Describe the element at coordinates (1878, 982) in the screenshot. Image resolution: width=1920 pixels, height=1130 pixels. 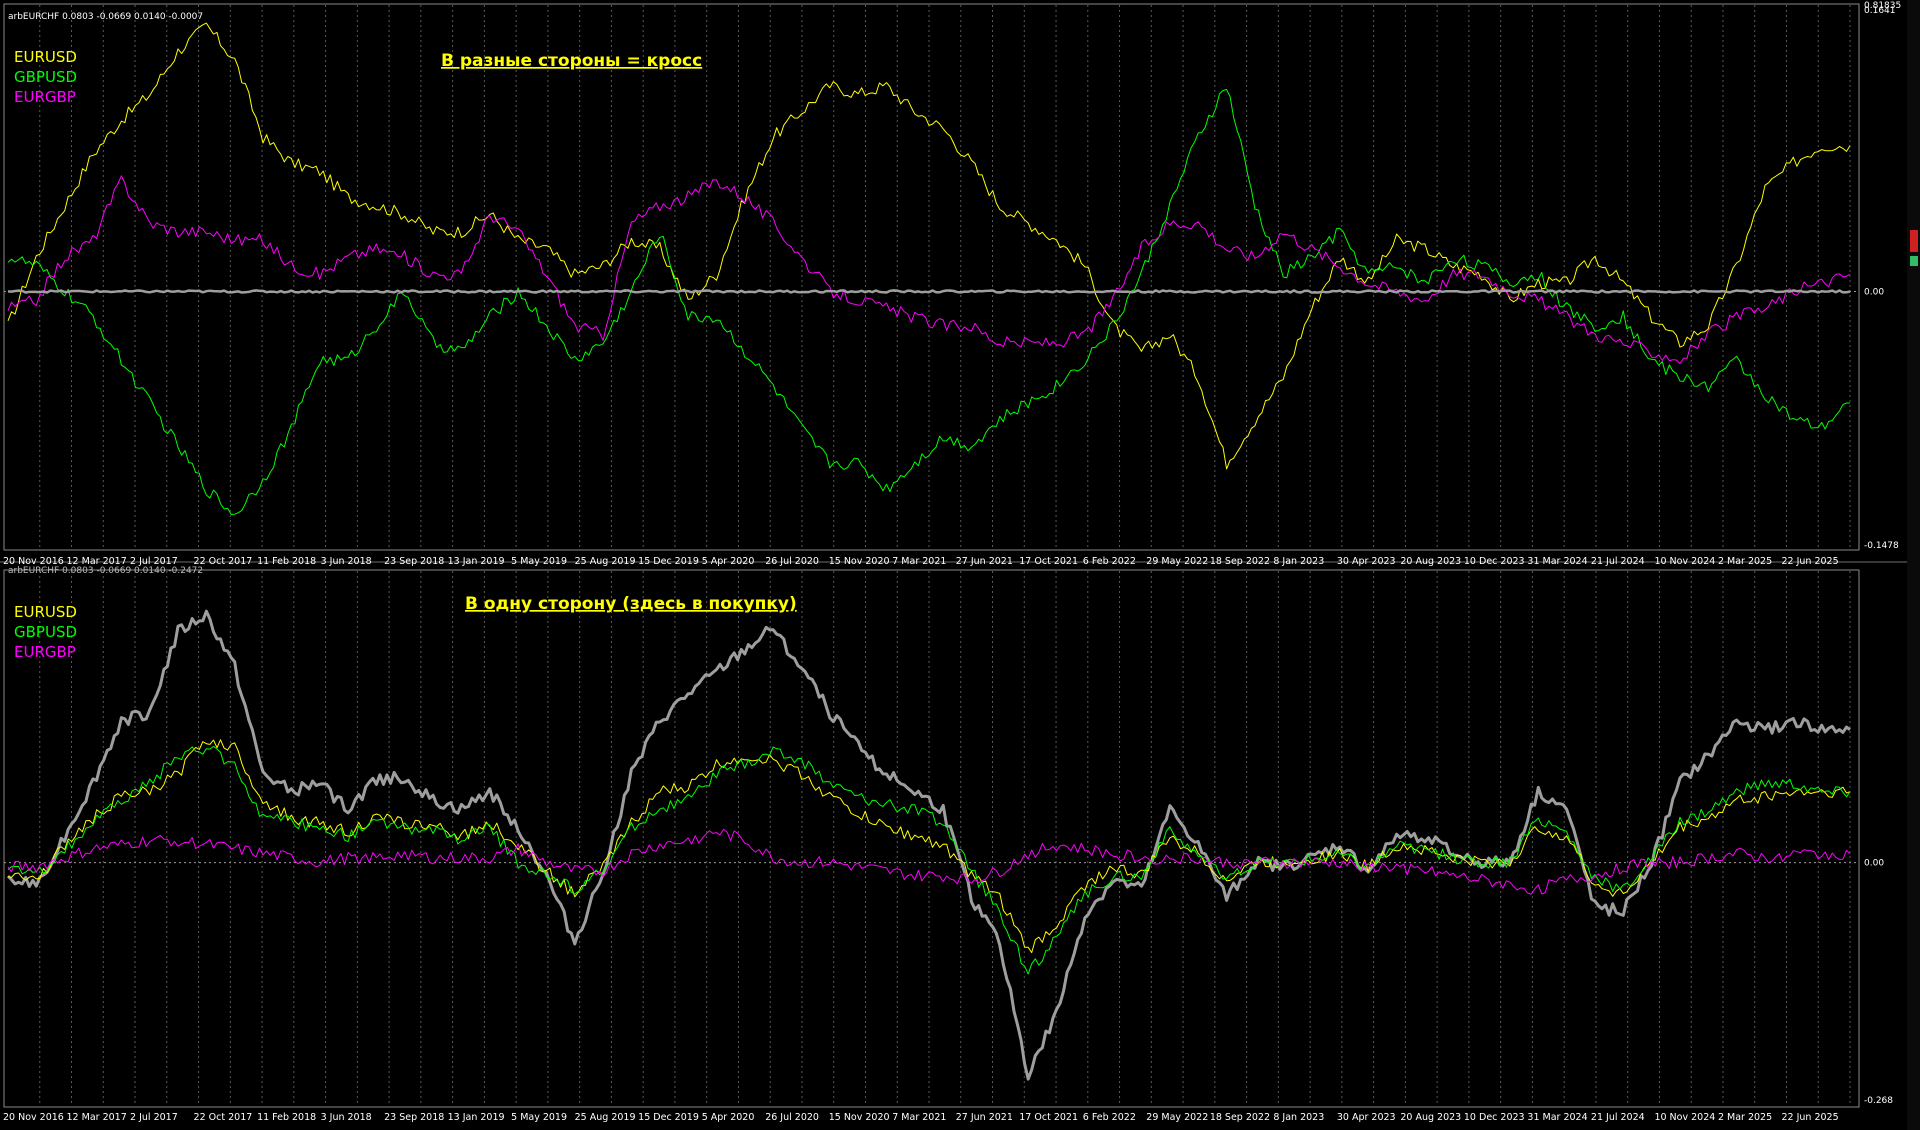
I see `y-axis-bottom: 0.00 -0.268` at that location.